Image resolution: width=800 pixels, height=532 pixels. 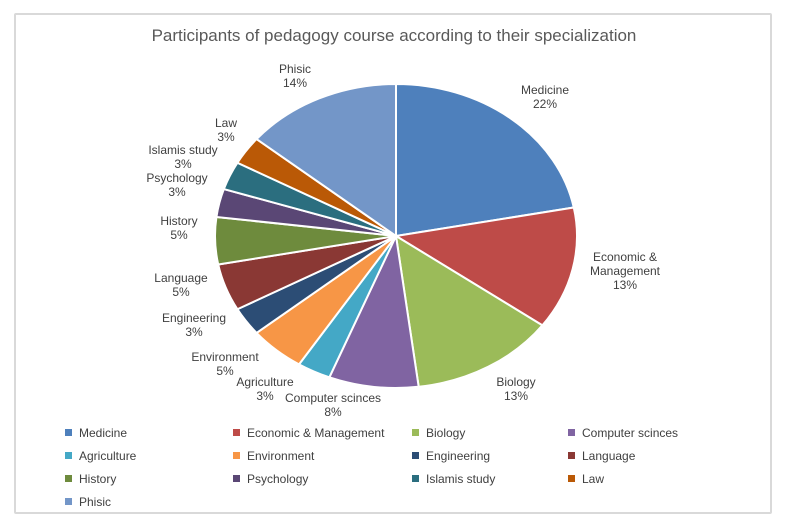 I want to click on legend-swatch-law, so click(x=571, y=478).